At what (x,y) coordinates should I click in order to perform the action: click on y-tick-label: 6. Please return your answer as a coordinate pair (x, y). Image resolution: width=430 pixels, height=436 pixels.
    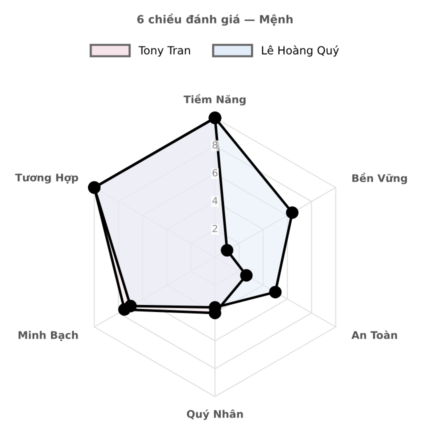
    Looking at the image, I should click on (215, 172).